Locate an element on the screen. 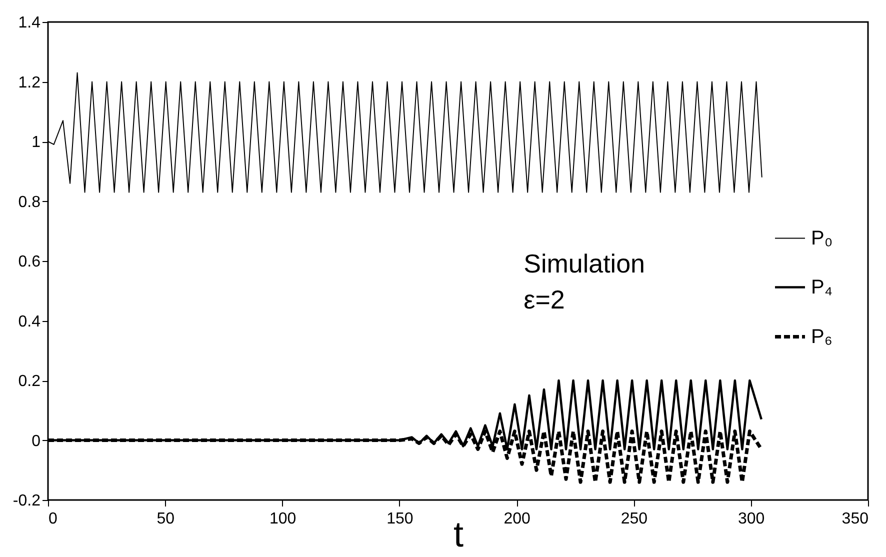  x-tick-label: 250 is located at coordinates (634, 519).